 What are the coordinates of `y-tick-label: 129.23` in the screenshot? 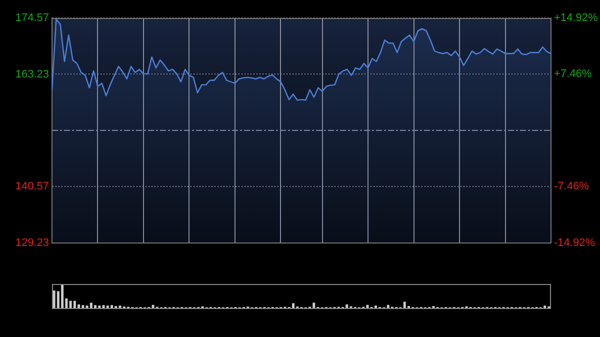 It's located at (32, 242).